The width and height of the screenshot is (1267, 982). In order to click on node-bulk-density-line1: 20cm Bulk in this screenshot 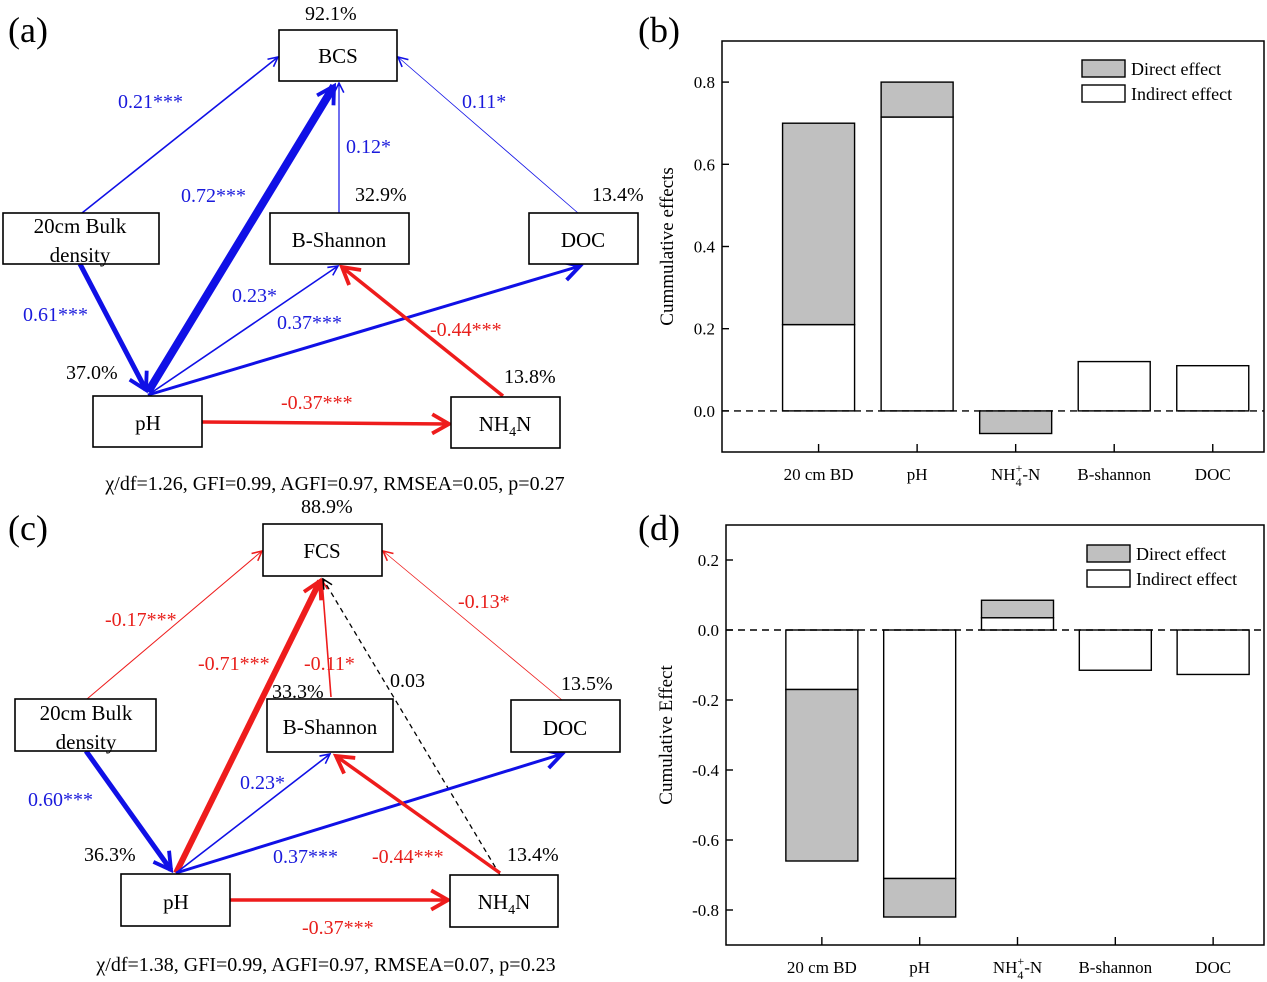, I will do `click(80, 226)`.